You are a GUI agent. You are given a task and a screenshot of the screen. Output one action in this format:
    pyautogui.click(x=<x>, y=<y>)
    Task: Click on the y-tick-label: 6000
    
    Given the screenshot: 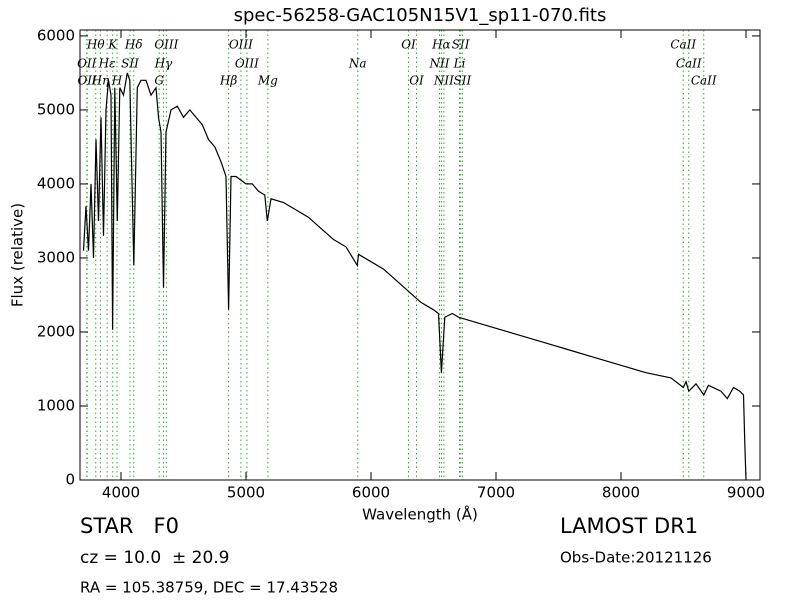 What is the action you would take?
    pyautogui.click(x=56, y=35)
    